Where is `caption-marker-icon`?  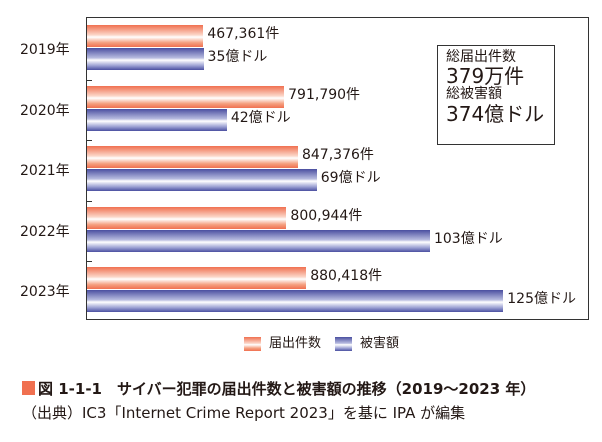 caption-marker-icon is located at coordinates (28, 388).